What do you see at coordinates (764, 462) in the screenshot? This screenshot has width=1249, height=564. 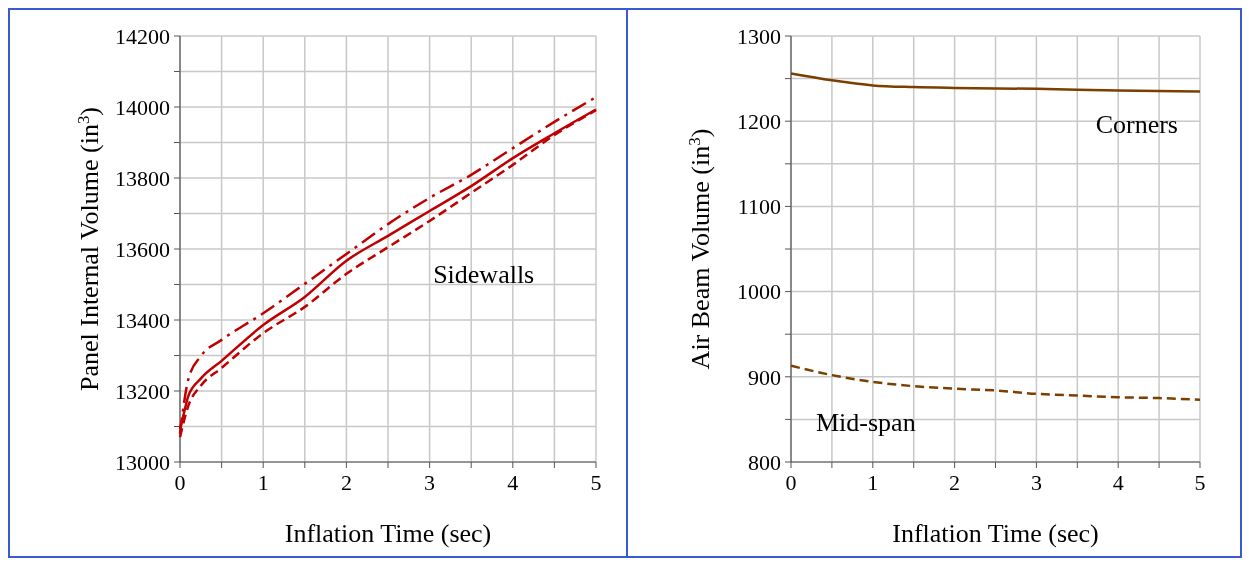 I see `y-tick-label: 800` at bounding box center [764, 462].